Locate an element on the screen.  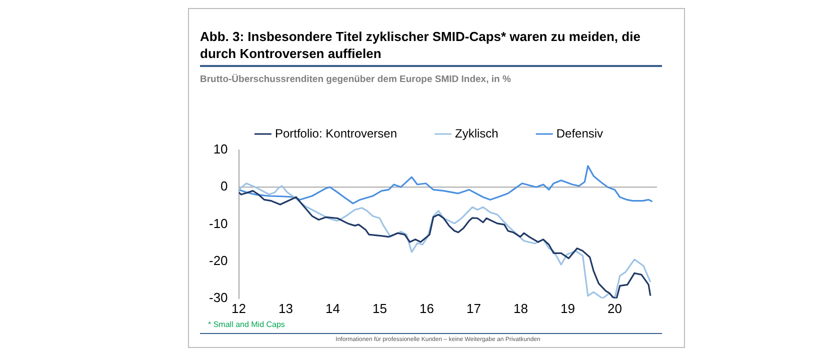
chart-subtitle: Brutto-Überschussrenditen gegenüber dem Europe SMID Index, in % is located at coordinates (355, 79).